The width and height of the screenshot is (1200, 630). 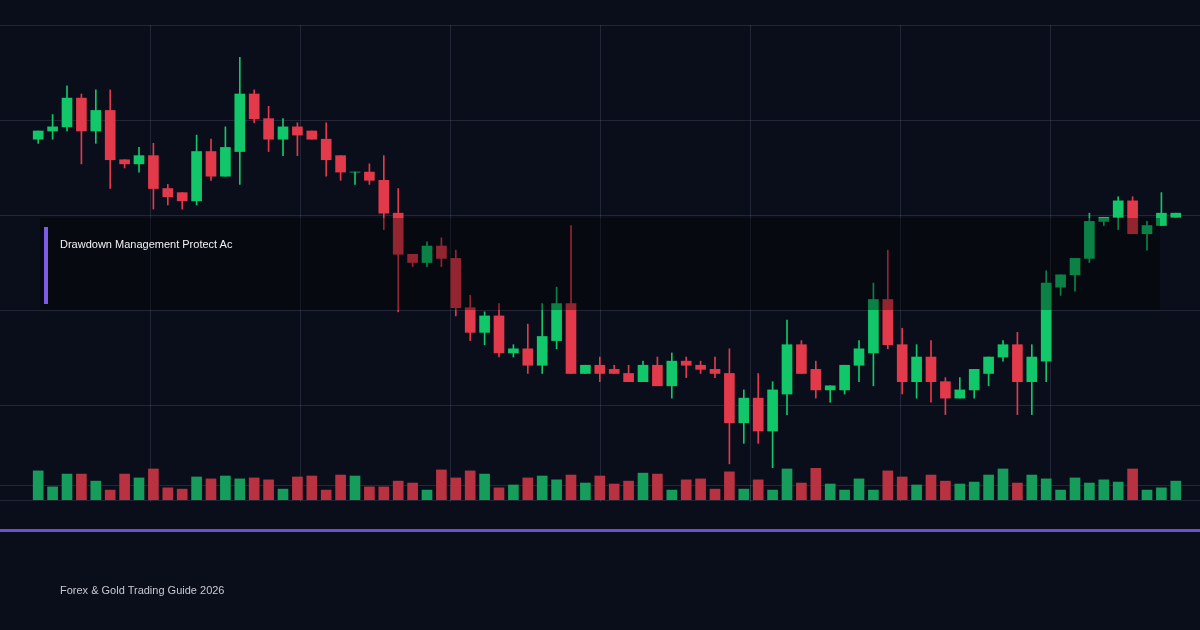 What do you see at coordinates (142, 590) in the screenshot?
I see `text: Forex & Gold Trading Guide 2026` at bounding box center [142, 590].